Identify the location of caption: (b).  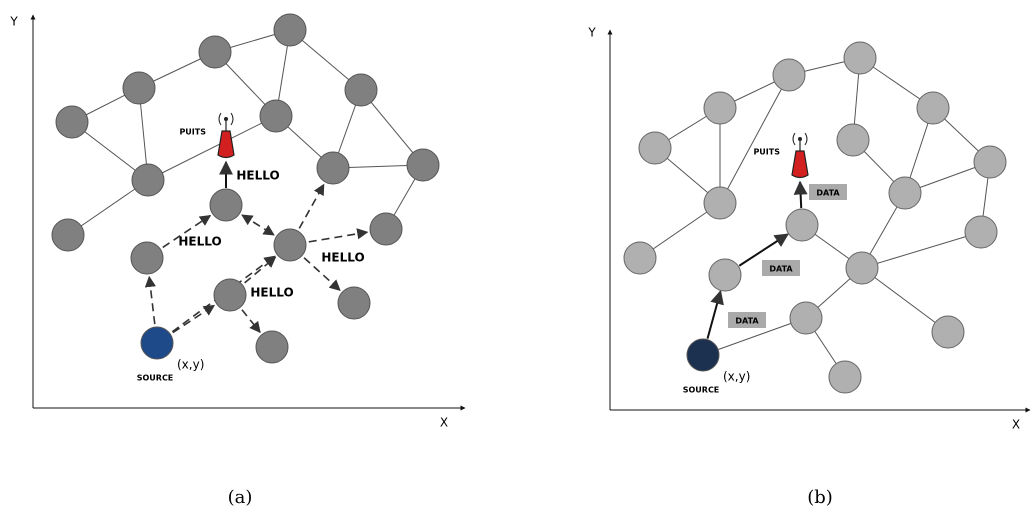
(820, 497).